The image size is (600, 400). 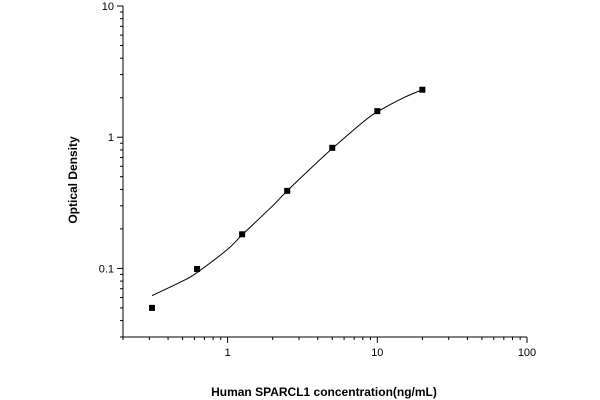 What do you see at coordinates (73, 180) in the screenshot?
I see `y-axis-title: Optical Density` at bounding box center [73, 180].